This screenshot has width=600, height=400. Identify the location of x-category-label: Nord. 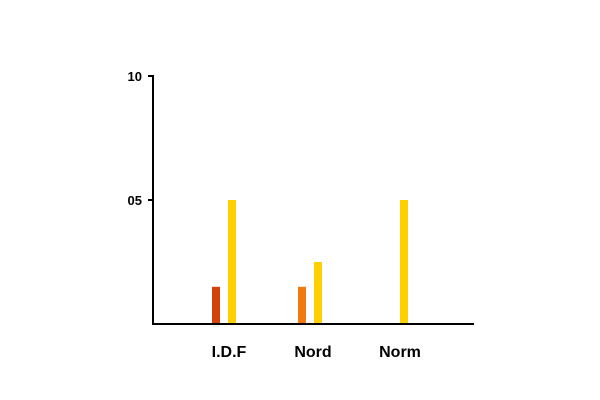
(312, 352).